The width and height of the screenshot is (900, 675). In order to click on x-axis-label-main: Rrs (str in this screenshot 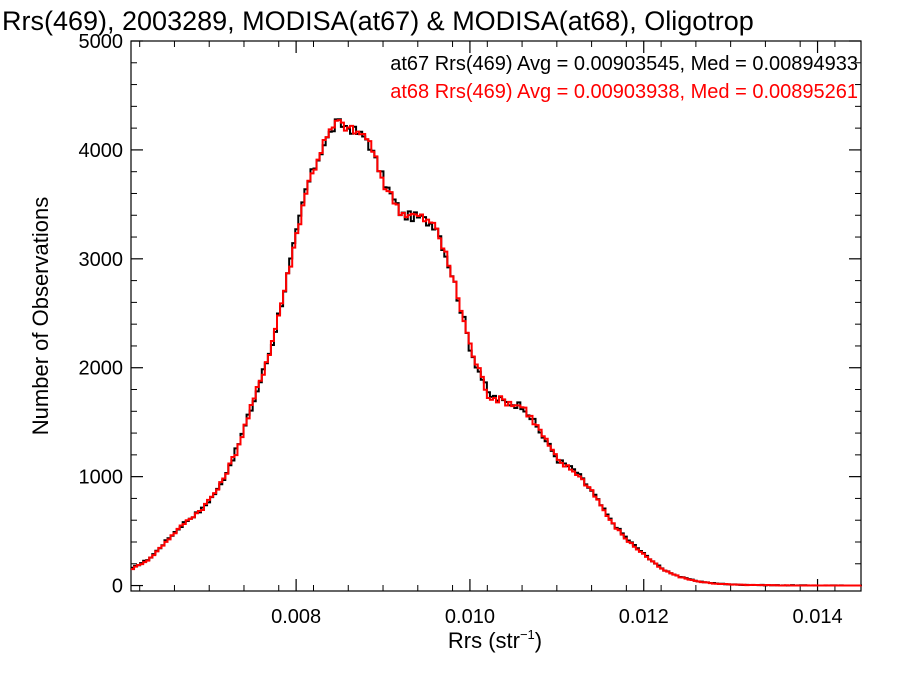, I will do `click(484, 640)`.